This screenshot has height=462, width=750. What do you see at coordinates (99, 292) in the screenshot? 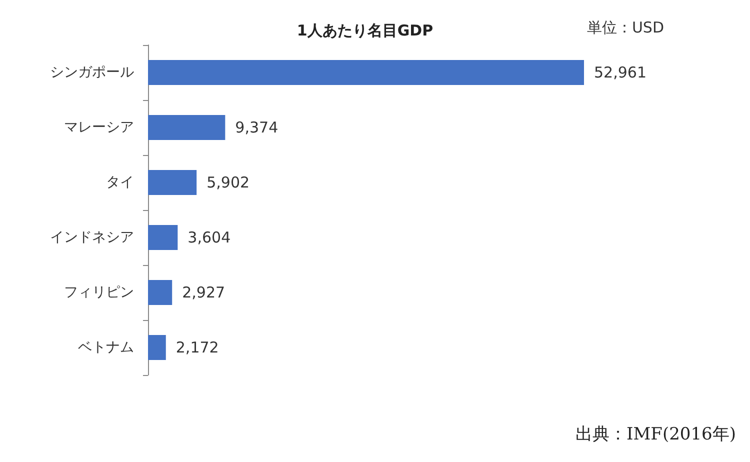
I see `y-tick-label: フィリピン` at bounding box center [99, 292].